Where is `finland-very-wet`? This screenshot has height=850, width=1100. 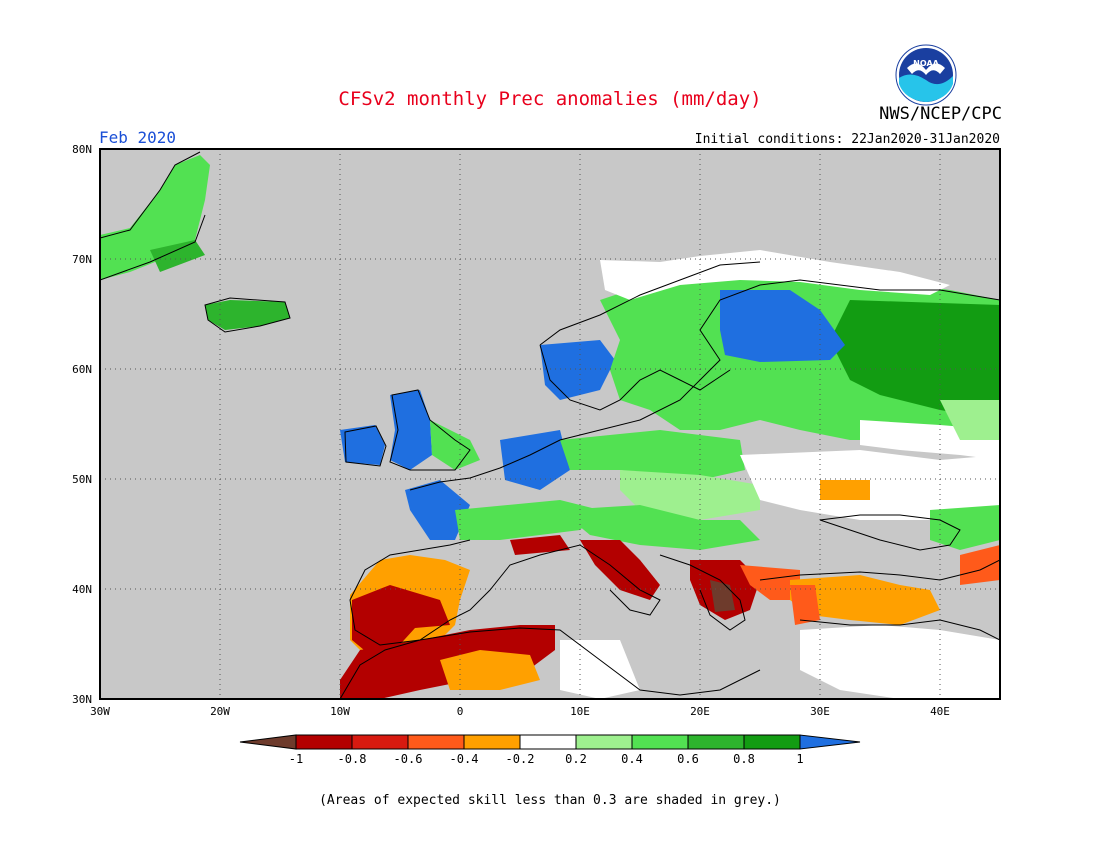
finland-very-wet is located at coordinates (782, 326).